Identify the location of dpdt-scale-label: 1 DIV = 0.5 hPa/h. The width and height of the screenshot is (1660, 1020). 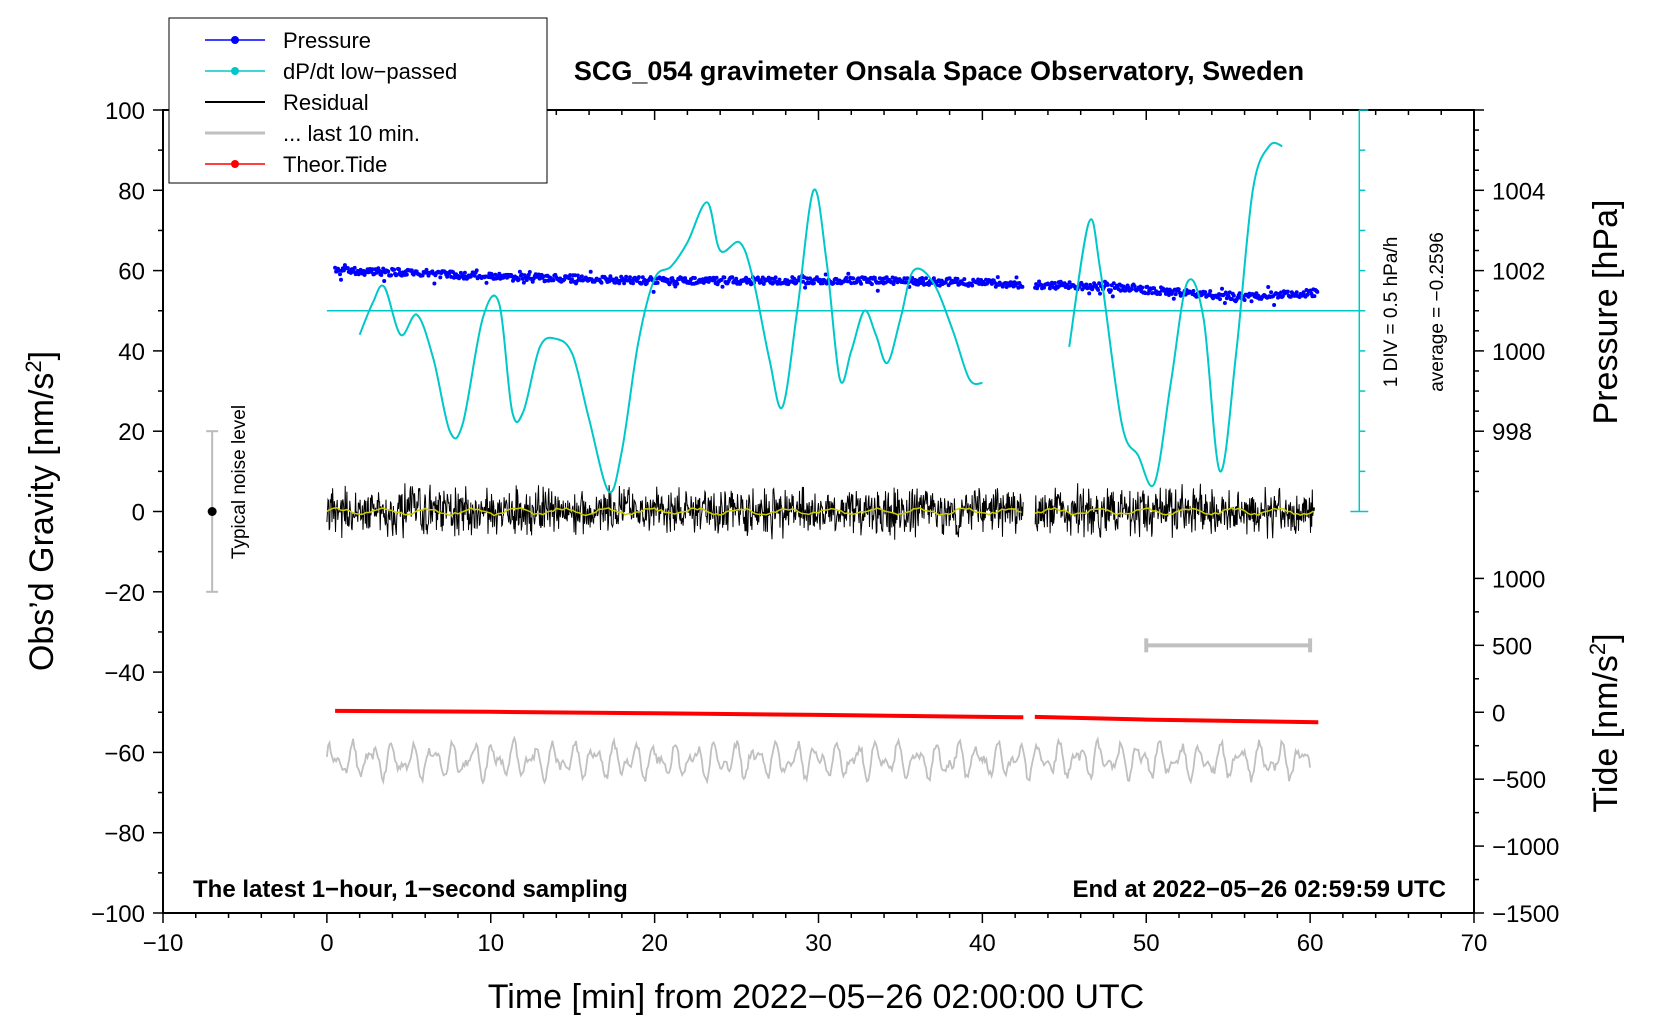
(1391, 312).